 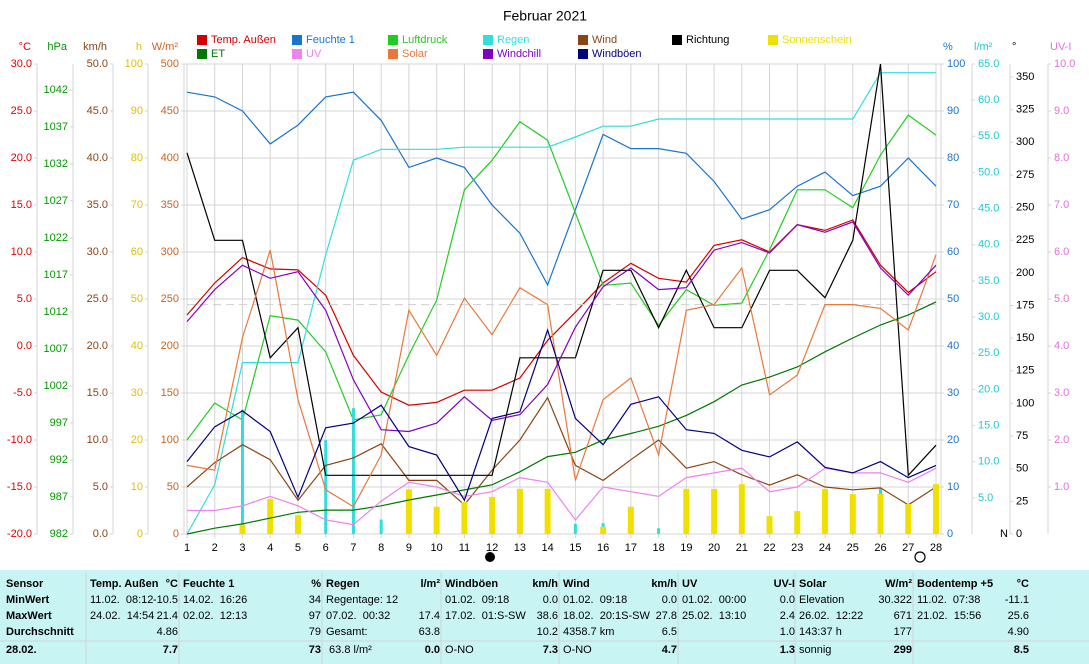 I want to click on series-line, so click(x=561, y=451).